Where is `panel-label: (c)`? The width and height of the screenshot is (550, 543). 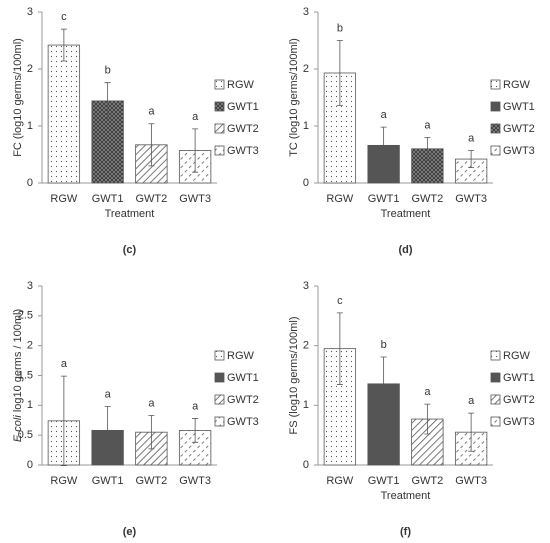
panel-label: (c) is located at coordinates (130, 250).